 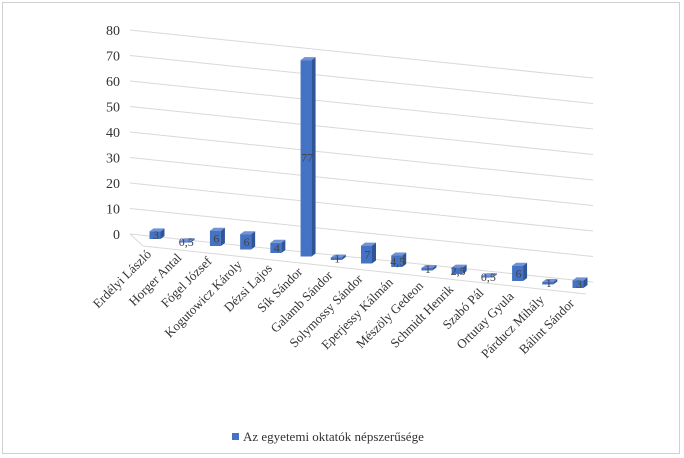 What do you see at coordinates (333, 436) in the screenshot?
I see `legend-label: Az egyetemi oktatók népszerűsége` at bounding box center [333, 436].